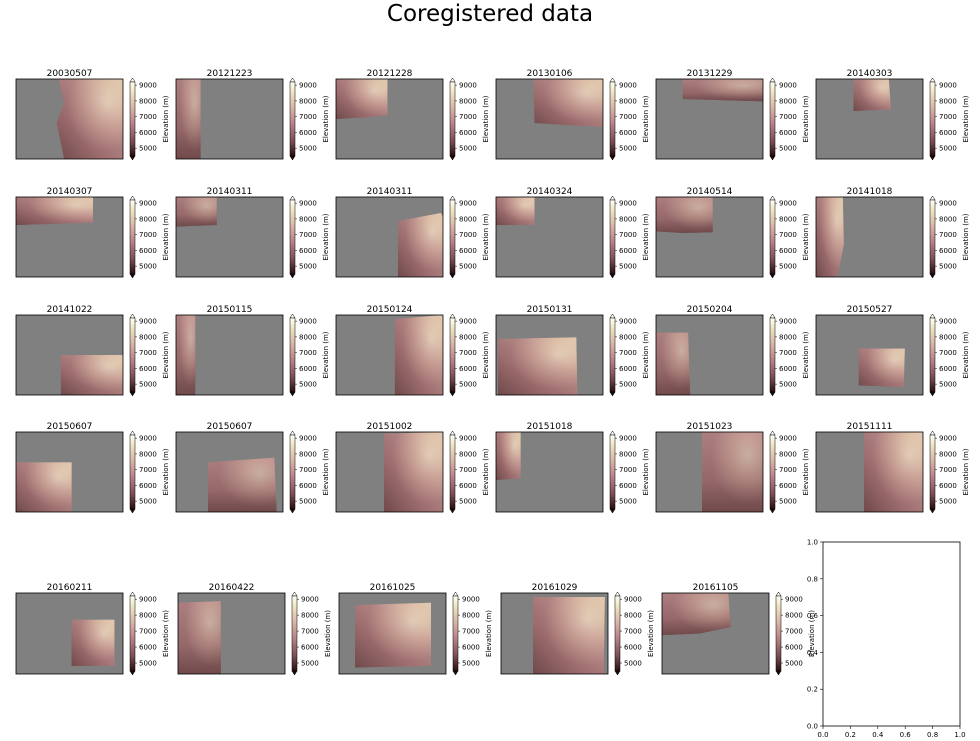  What do you see at coordinates (886, 639) in the screenshot?
I see `empty-axes: 0.0 0.2 0.4 0.6 0.8 1.0 0.0 0.2 0.4 0.6 0.8 1.0` at bounding box center [886, 639].